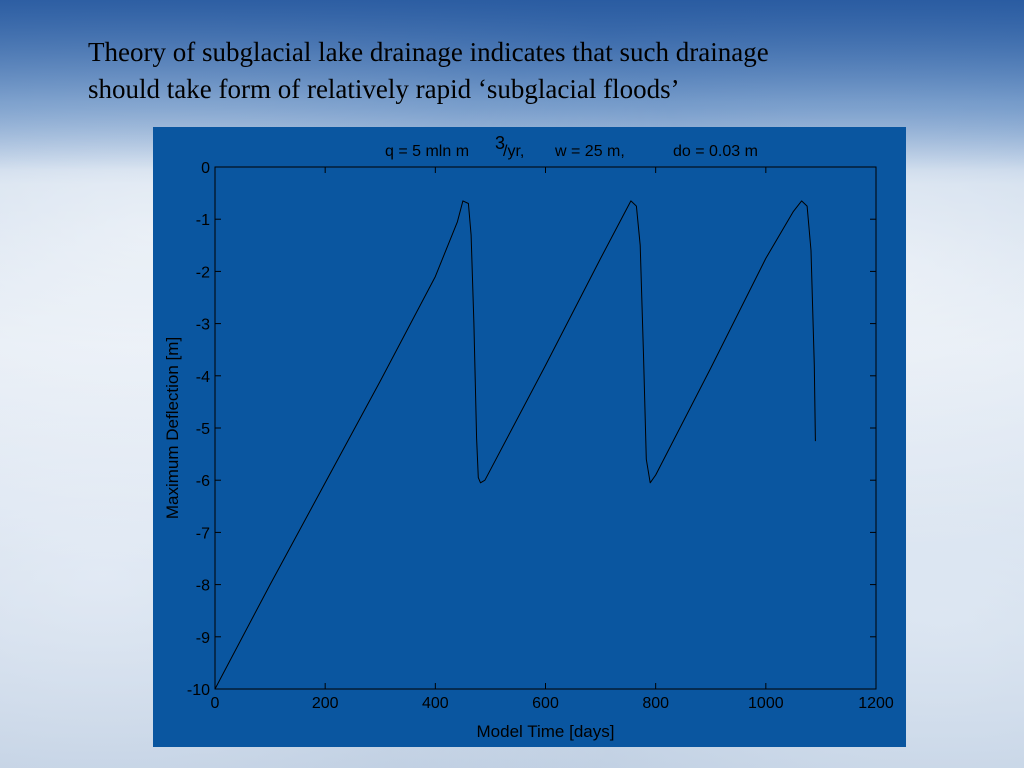  What do you see at coordinates (215, 703) in the screenshot?
I see `x-tick-label: 0` at bounding box center [215, 703].